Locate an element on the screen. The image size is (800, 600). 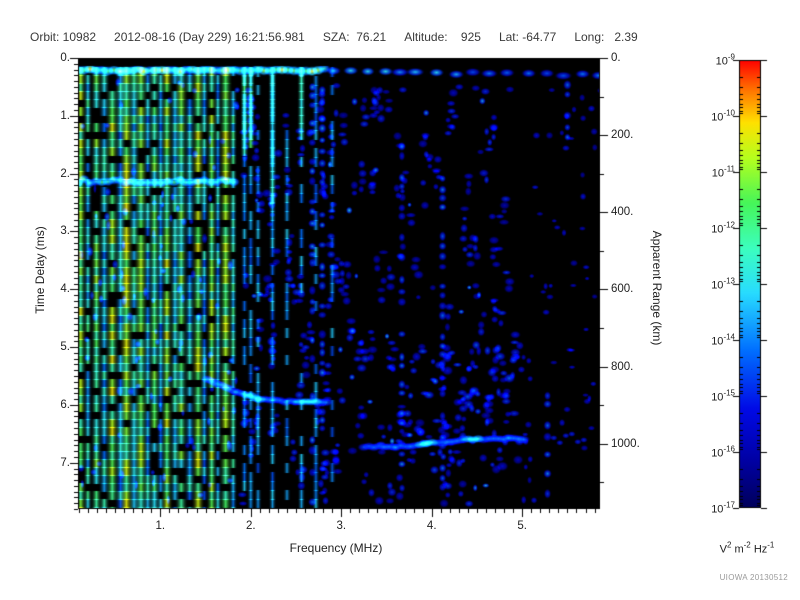
time-delay-tick-label: 7. is located at coordinates (65, 462).